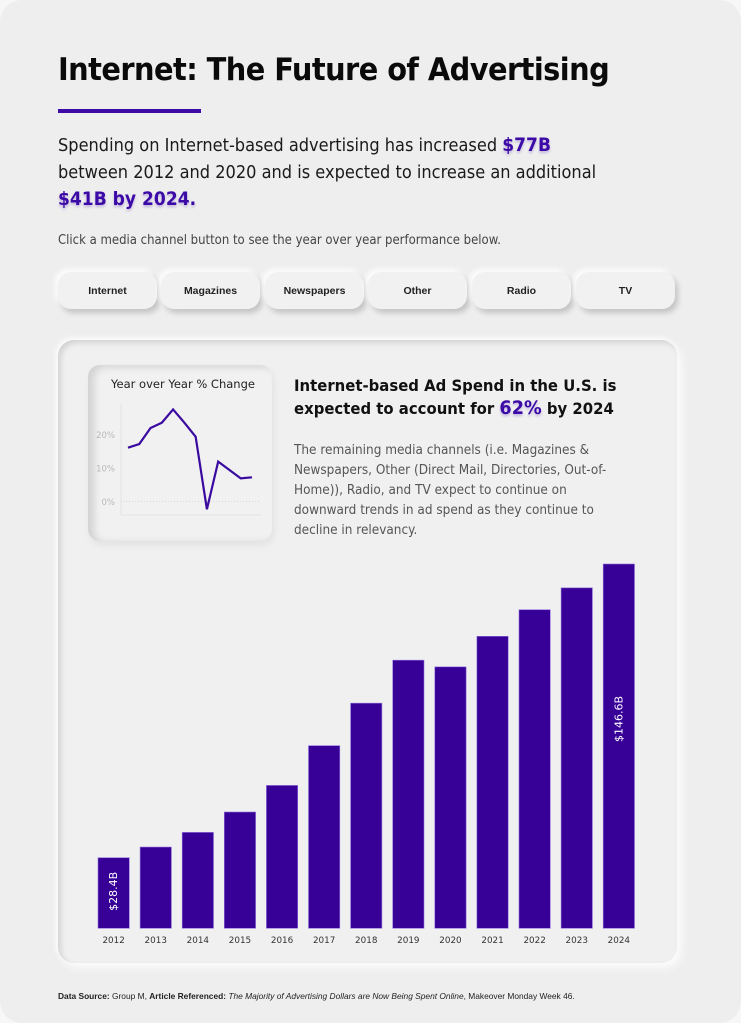 Image resolution: width=741 pixels, height=1023 pixels. What do you see at coordinates (450, 941) in the screenshot?
I see `x-tick-2020: 2020` at bounding box center [450, 941].